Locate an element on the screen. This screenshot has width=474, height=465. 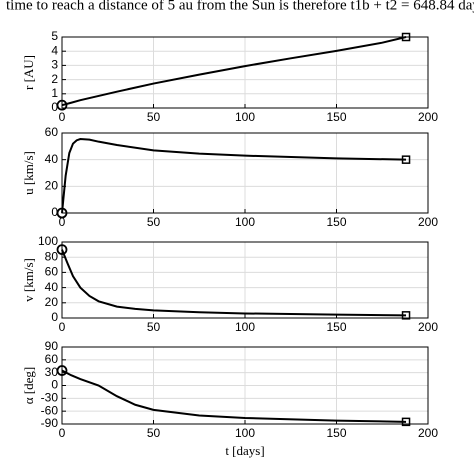
x-axis-label: t [days] is located at coordinates (244, 450).